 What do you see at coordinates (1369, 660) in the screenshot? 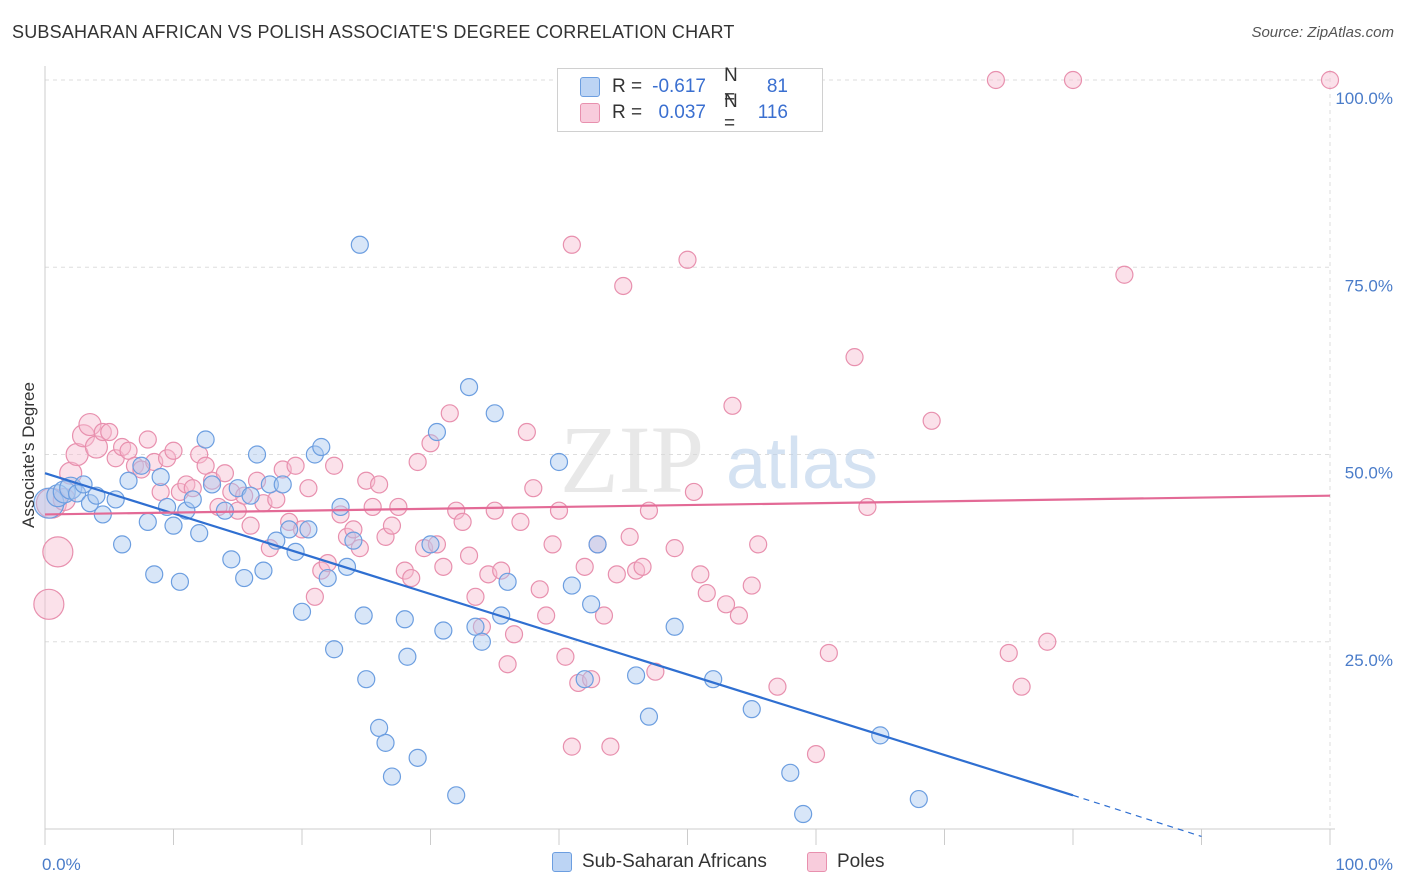
I see `y-tick-label: 25.0%` at bounding box center [1369, 660].